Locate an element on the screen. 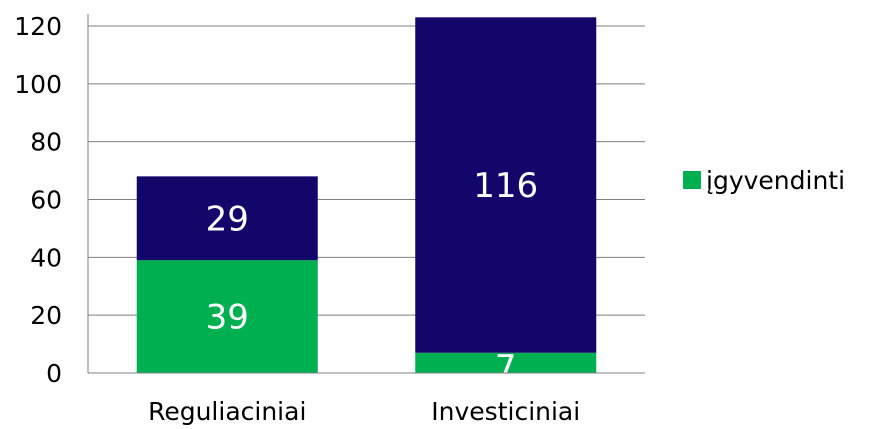 Image resolution: width=870 pixels, height=429 pixels. y-tick-label: 0 is located at coordinates (54, 373).